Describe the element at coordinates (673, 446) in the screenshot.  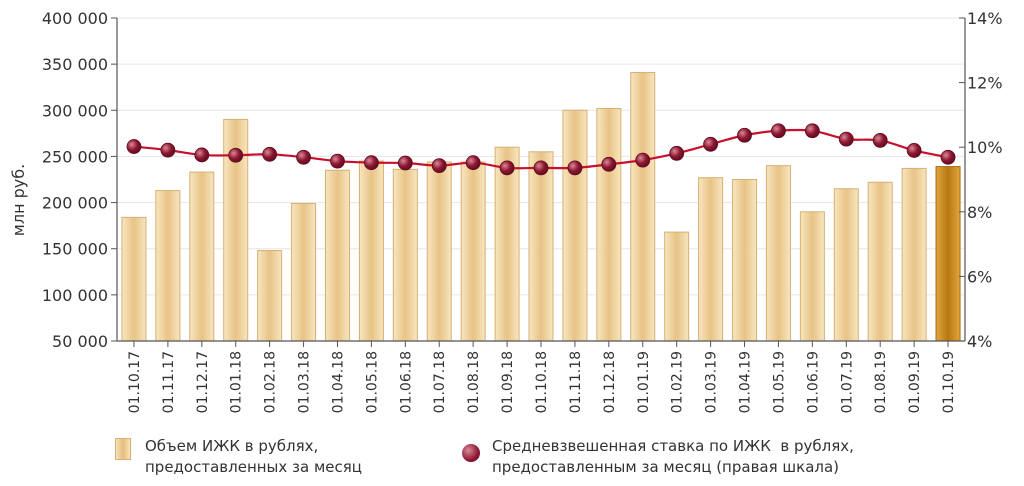
I see `legend-line-label-line1: Средневзвешенная ставка по ИЖК в рублях,` at that location.